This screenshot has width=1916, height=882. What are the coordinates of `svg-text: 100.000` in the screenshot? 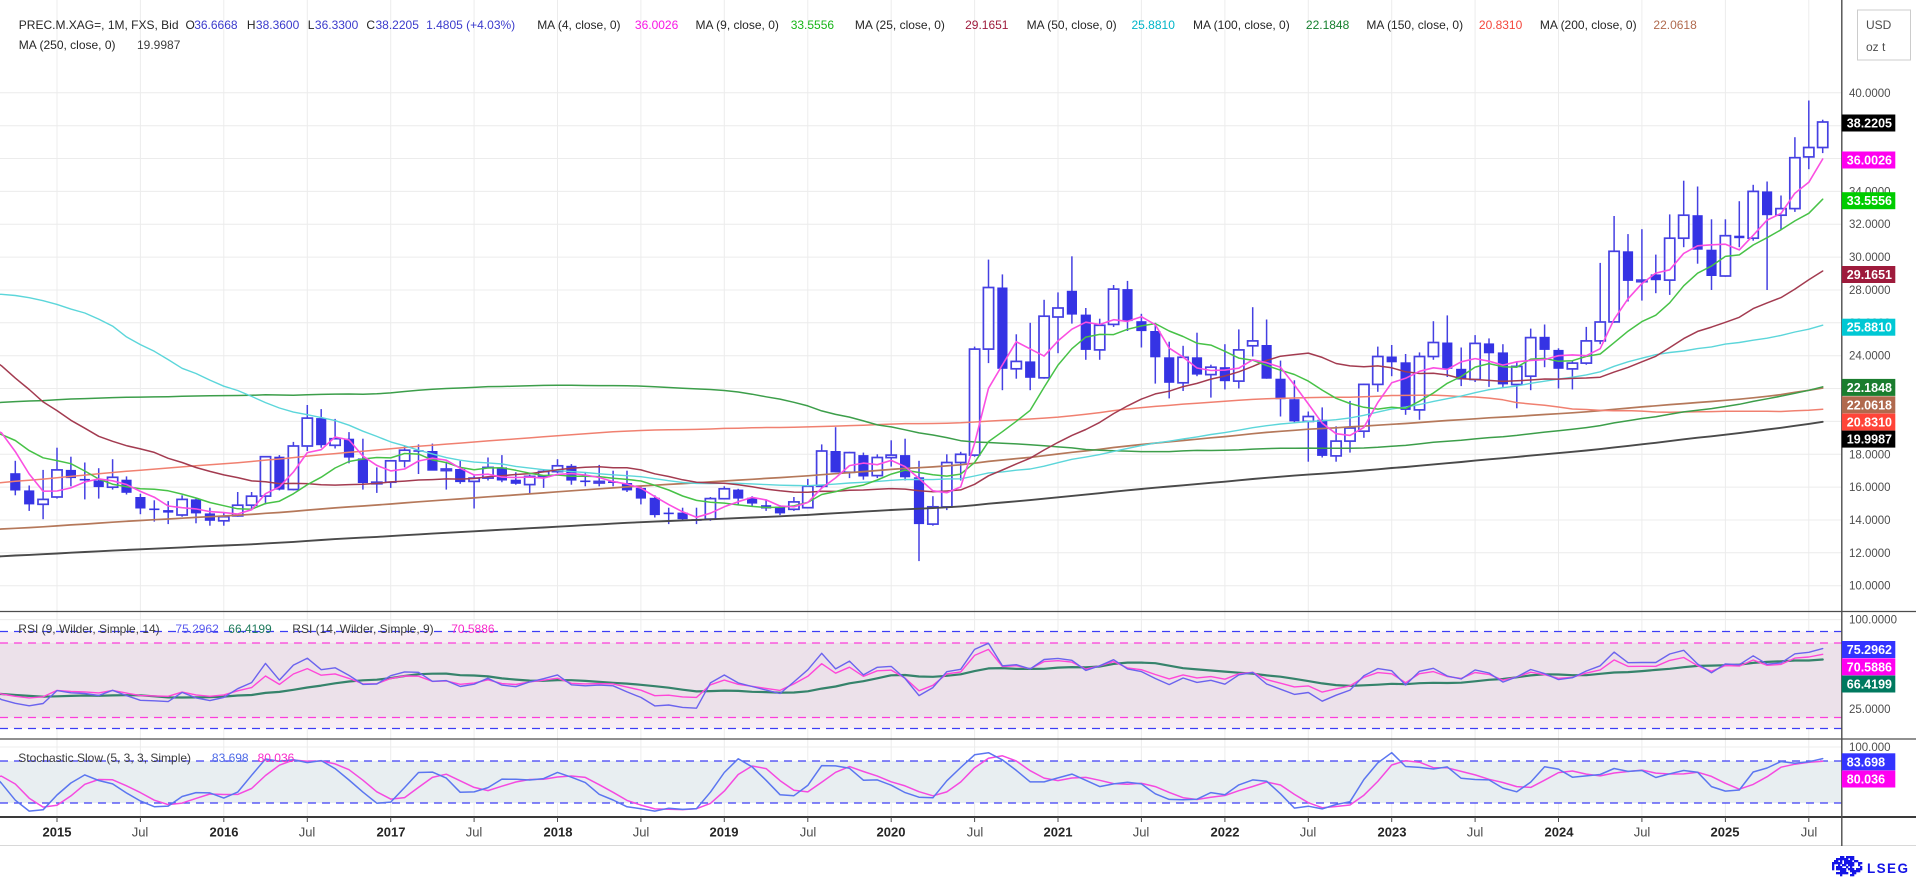 It's located at (1870, 748).